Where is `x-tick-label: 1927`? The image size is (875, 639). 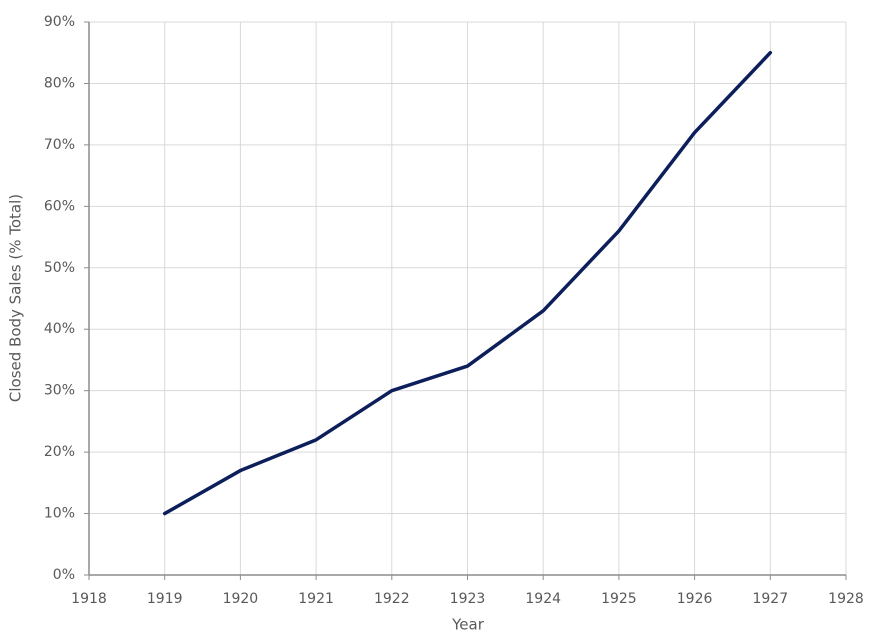 x-tick-label: 1927 is located at coordinates (770, 599).